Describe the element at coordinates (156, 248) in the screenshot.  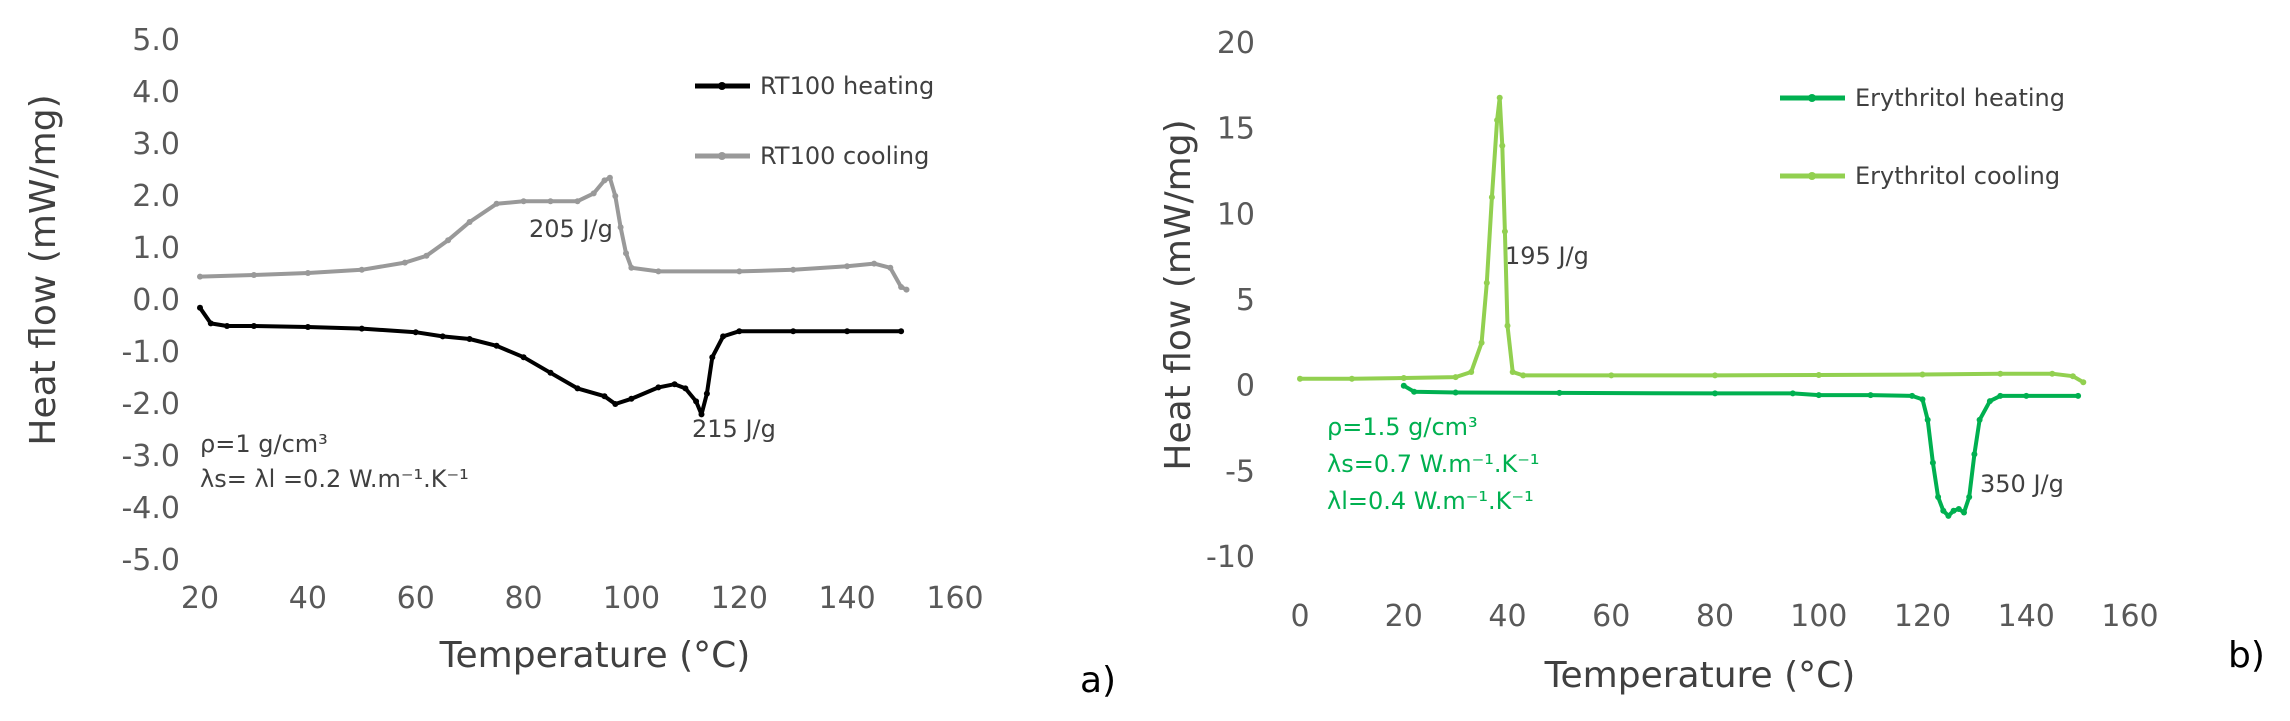
I see `y-tick-label: 1.0` at that location.